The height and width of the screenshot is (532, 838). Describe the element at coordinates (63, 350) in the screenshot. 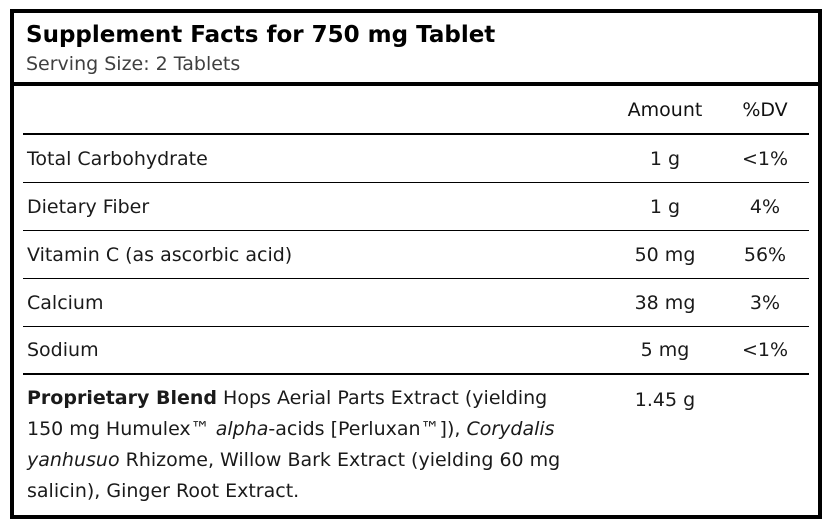

I see `row-name: Sodium` at that location.